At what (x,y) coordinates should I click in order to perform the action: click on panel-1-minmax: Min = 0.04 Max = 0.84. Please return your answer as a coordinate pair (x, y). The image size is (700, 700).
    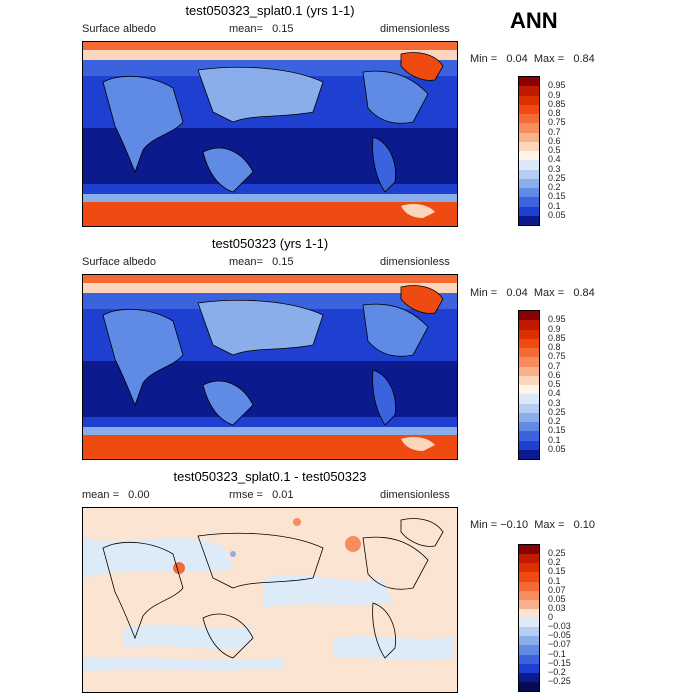
    Looking at the image, I should click on (532, 59).